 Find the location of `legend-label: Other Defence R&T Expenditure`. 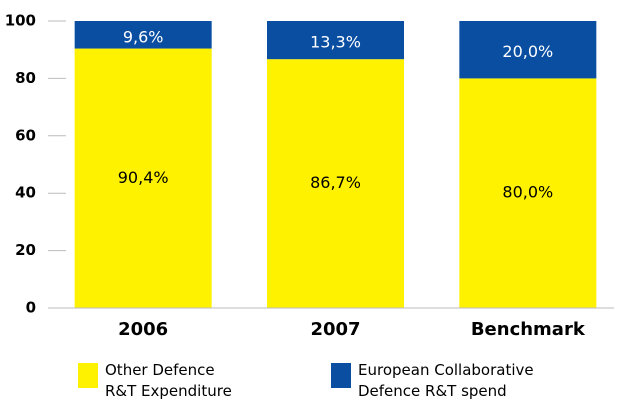

legend-label: Other Defence R&T Expenditure is located at coordinates (168, 380).